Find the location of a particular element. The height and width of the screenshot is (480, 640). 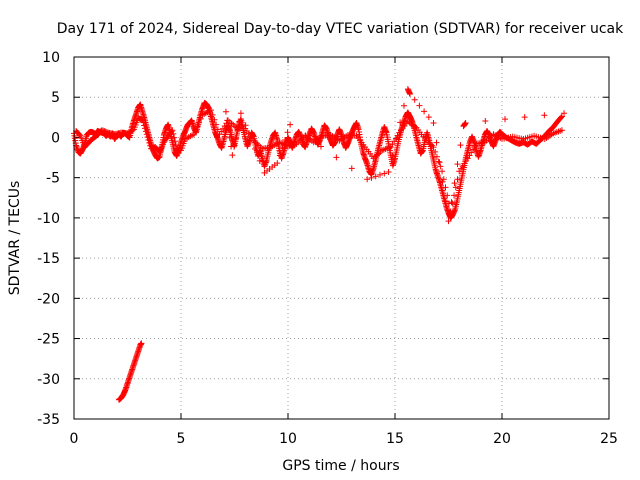

x-tick-label: 5 is located at coordinates (181, 439).